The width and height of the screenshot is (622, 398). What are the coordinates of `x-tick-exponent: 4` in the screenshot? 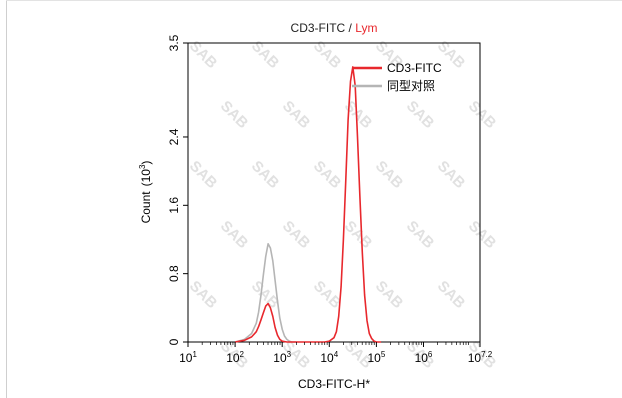 It's located at (336, 354).